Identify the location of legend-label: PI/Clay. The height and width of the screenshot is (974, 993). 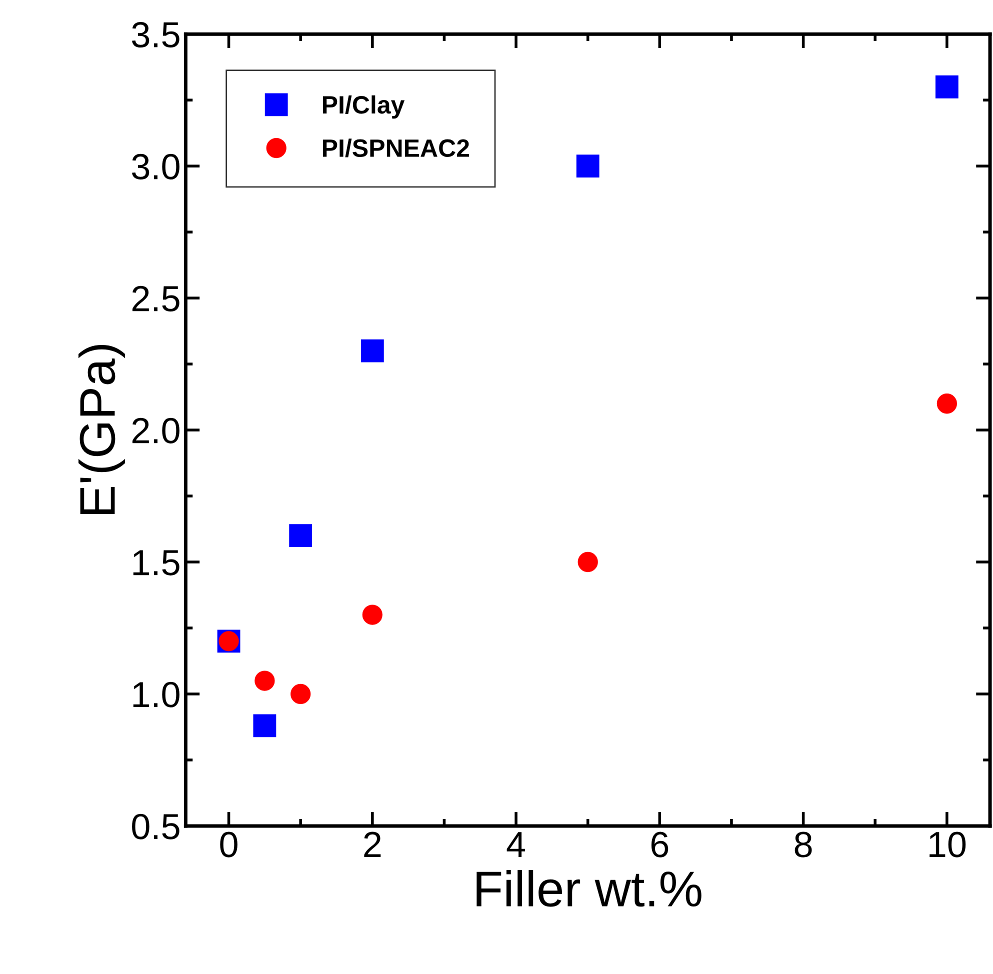
(364, 107).